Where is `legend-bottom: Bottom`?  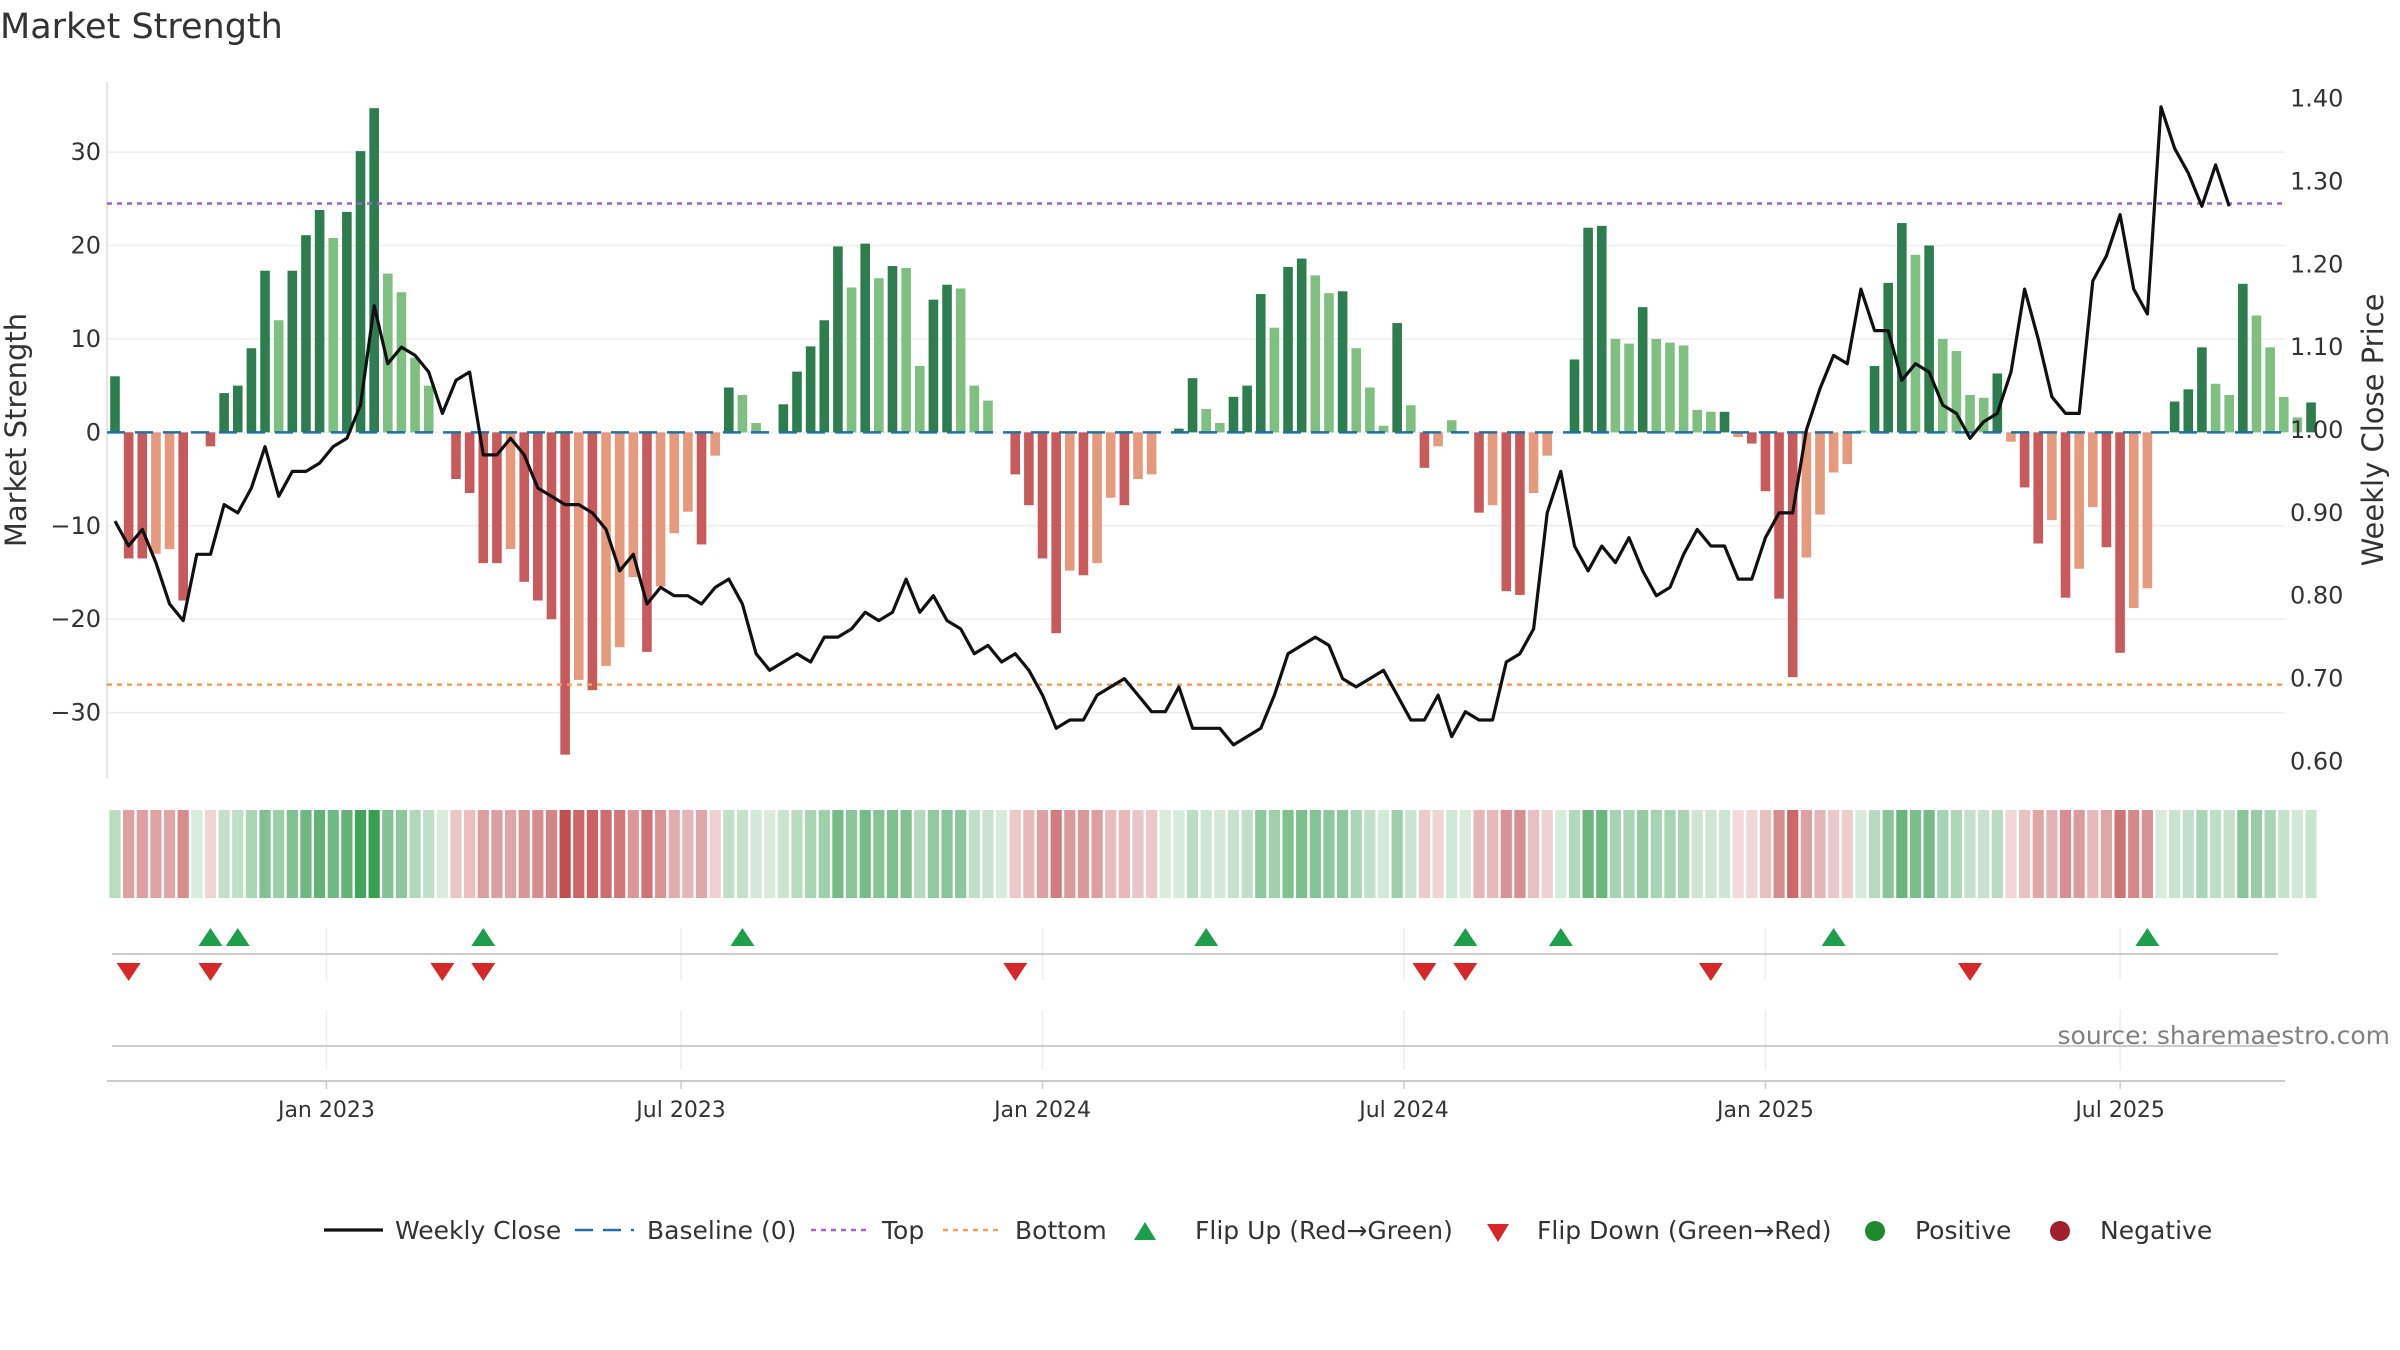 legend-bottom: Bottom is located at coordinates (1061, 1230).